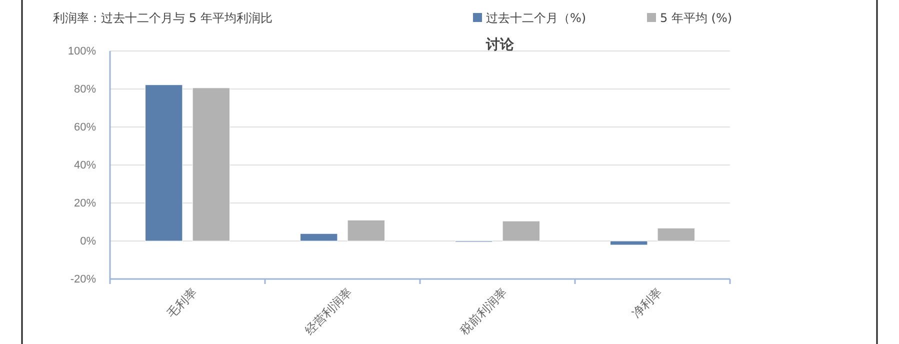  What do you see at coordinates (85, 204) in the screenshot?
I see `y-tick-label: 20%` at bounding box center [85, 204].